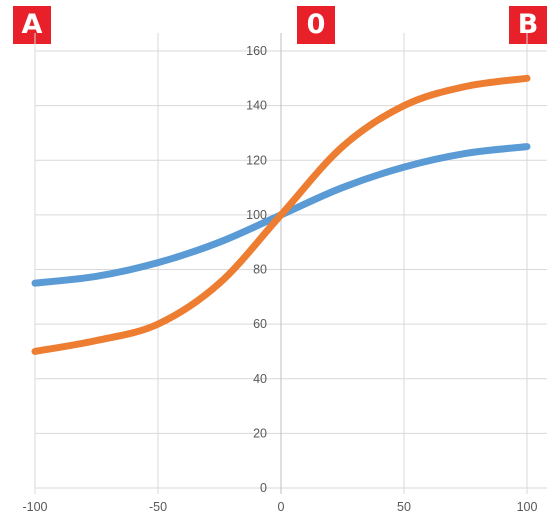 The height and width of the screenshot is (515, 553). Describe the element at coordinates (158, 507) in the screenshot. I see `x-tick-label--50: -50` at that location.